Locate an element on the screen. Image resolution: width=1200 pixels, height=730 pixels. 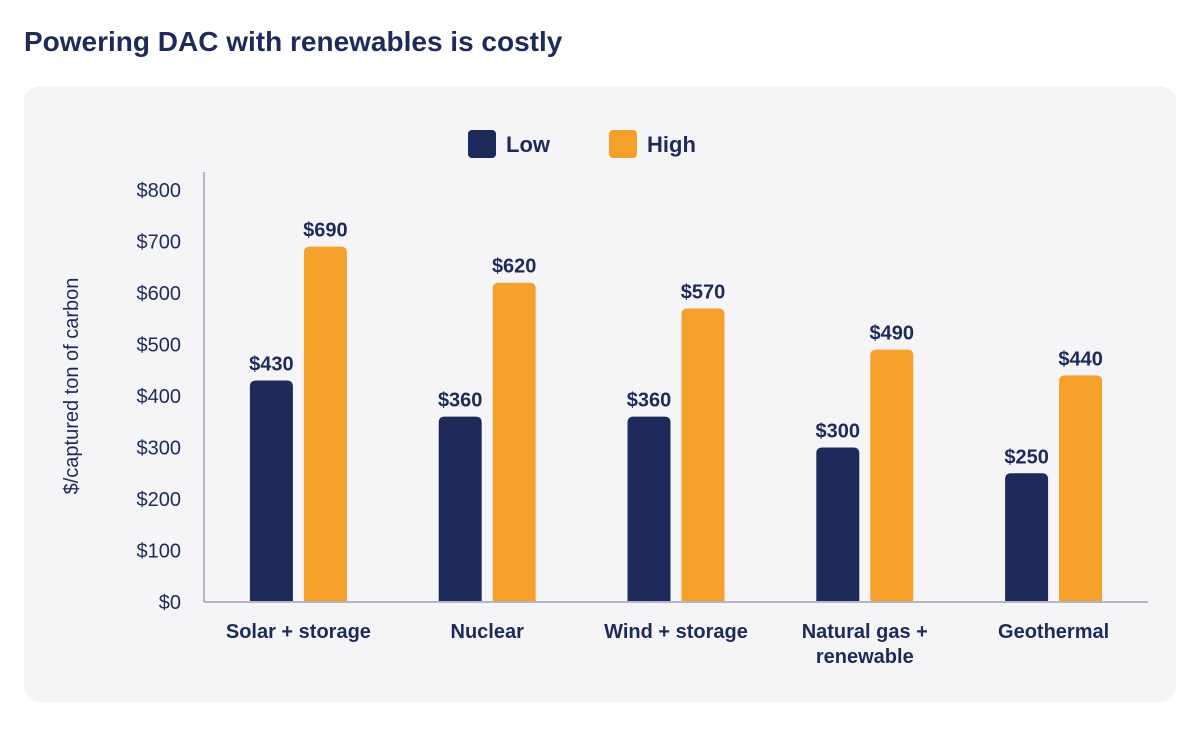
legend-swatch-low is located at coordinates (482, 144).